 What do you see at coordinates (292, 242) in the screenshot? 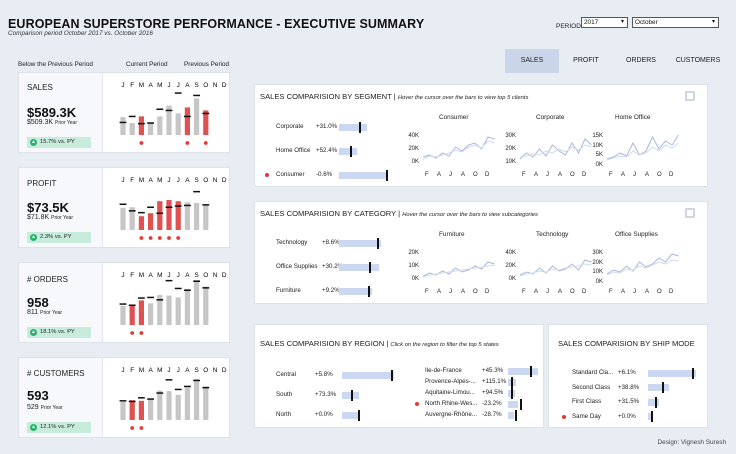
I see `row-label: Technology` at bounding box center [292, 242].